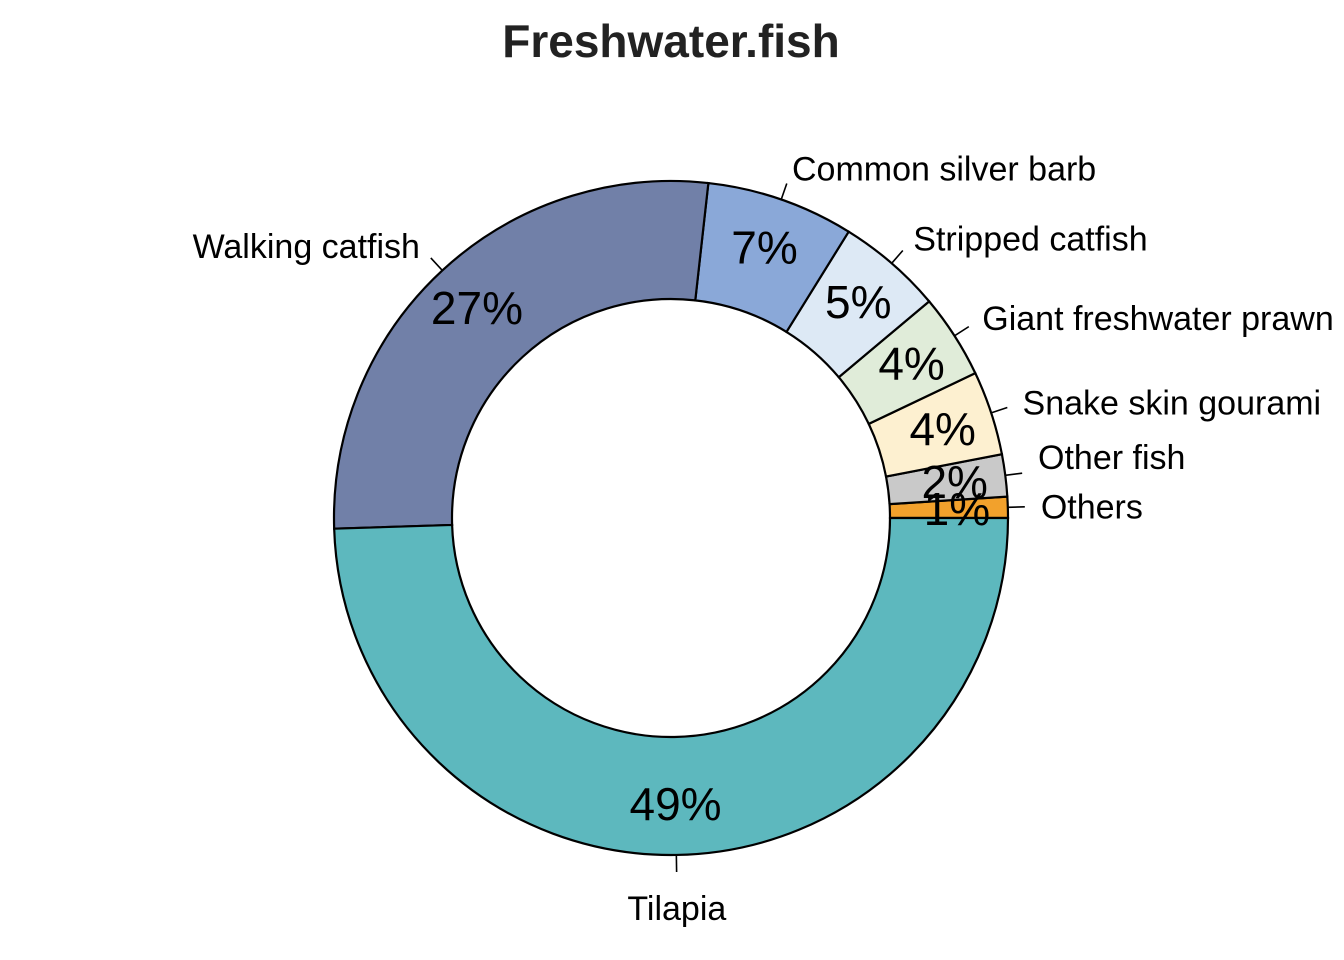  Describe the element at coordinates (957, 509) in the screenshot. I see `percent-label-others: 1%` at that location.